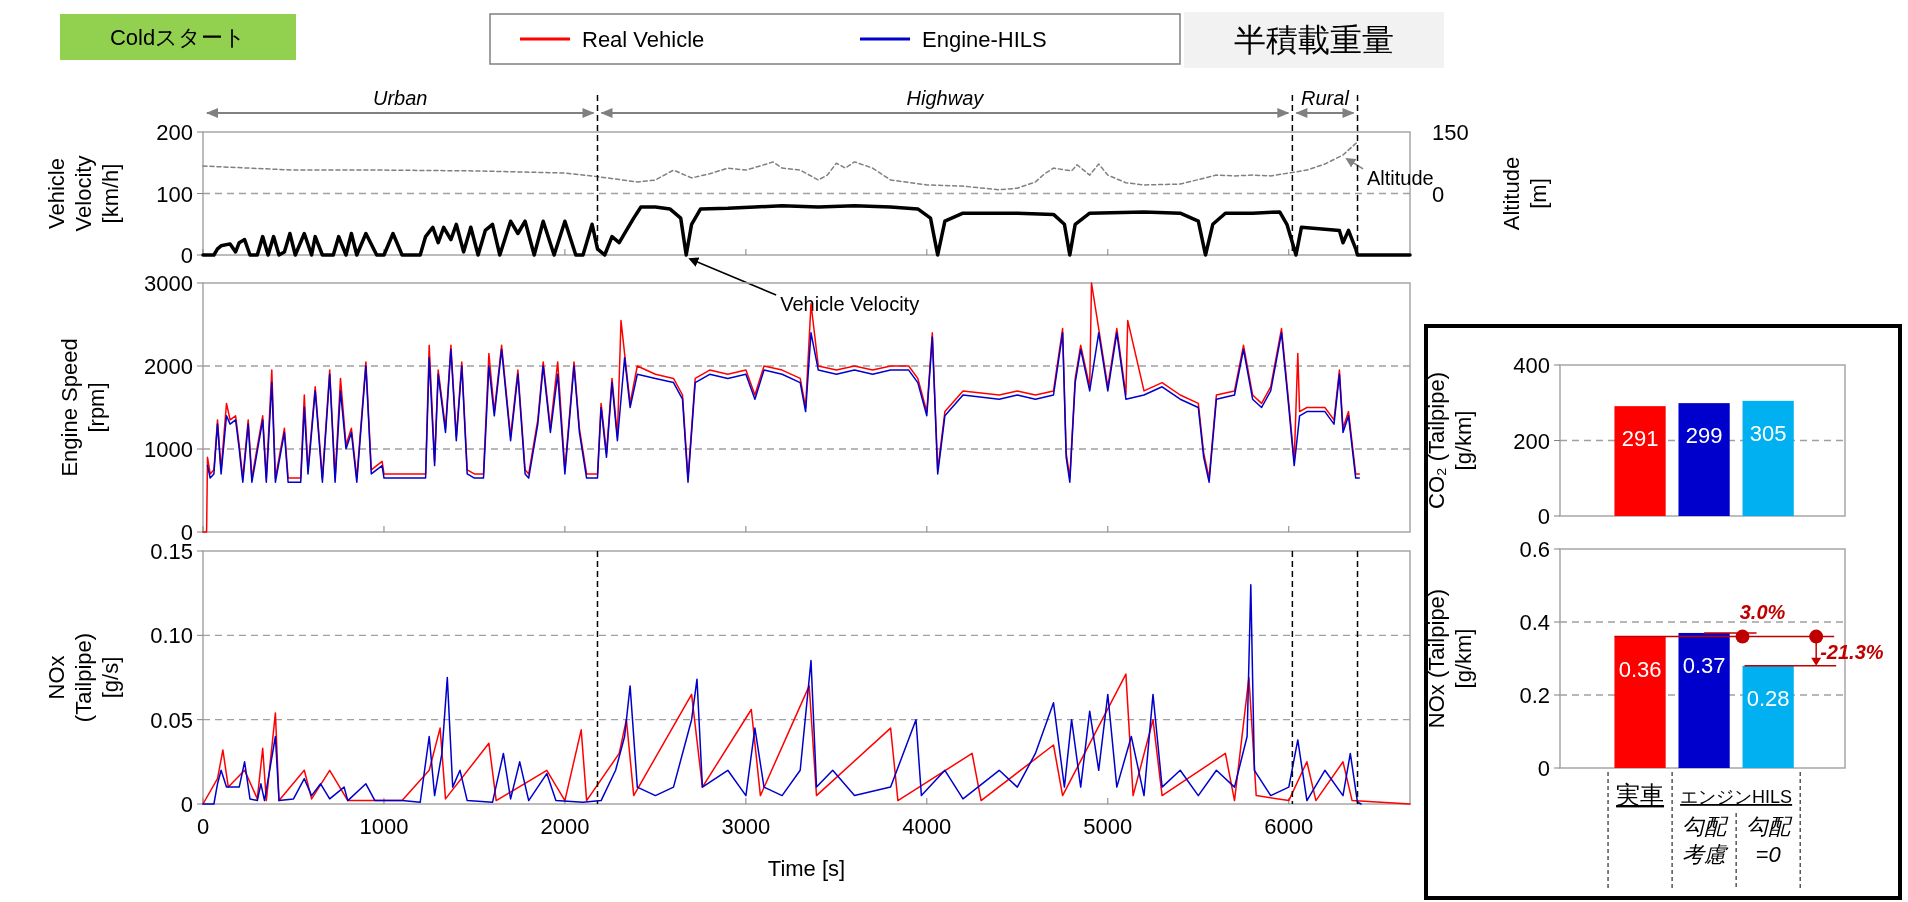 The image size is (1908, 902). Describe the element at coordinates (850, 304) in the screenshot. I see `text: Vehicle Velocity` at that location.